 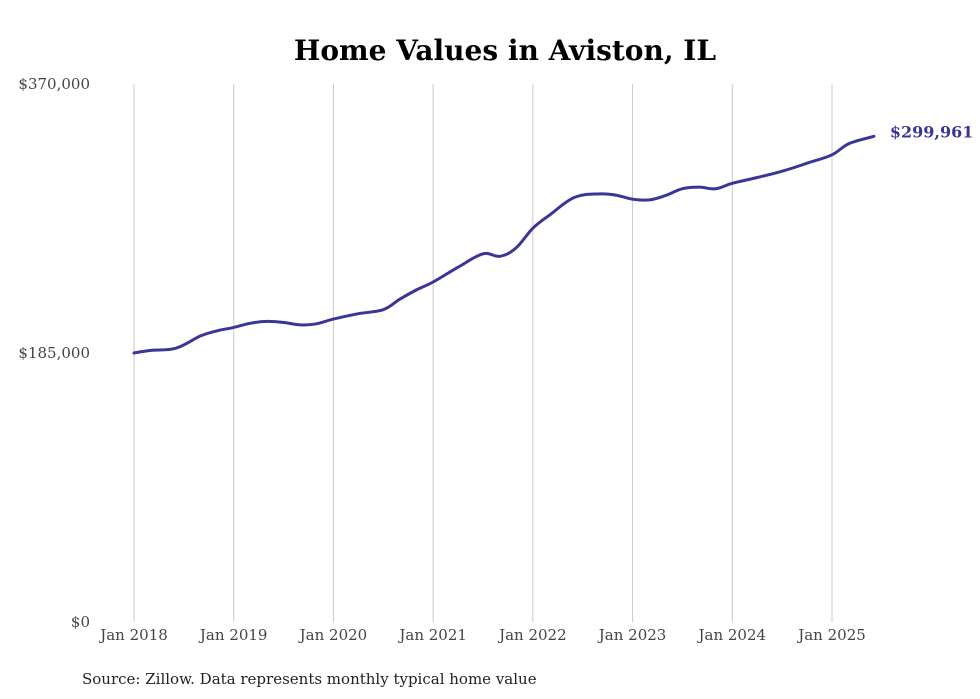 What do you see at coordinates (732, 635) in the screenshot?
I see `x-tick-label: Jan 2024` at bounding box center [732, 635].